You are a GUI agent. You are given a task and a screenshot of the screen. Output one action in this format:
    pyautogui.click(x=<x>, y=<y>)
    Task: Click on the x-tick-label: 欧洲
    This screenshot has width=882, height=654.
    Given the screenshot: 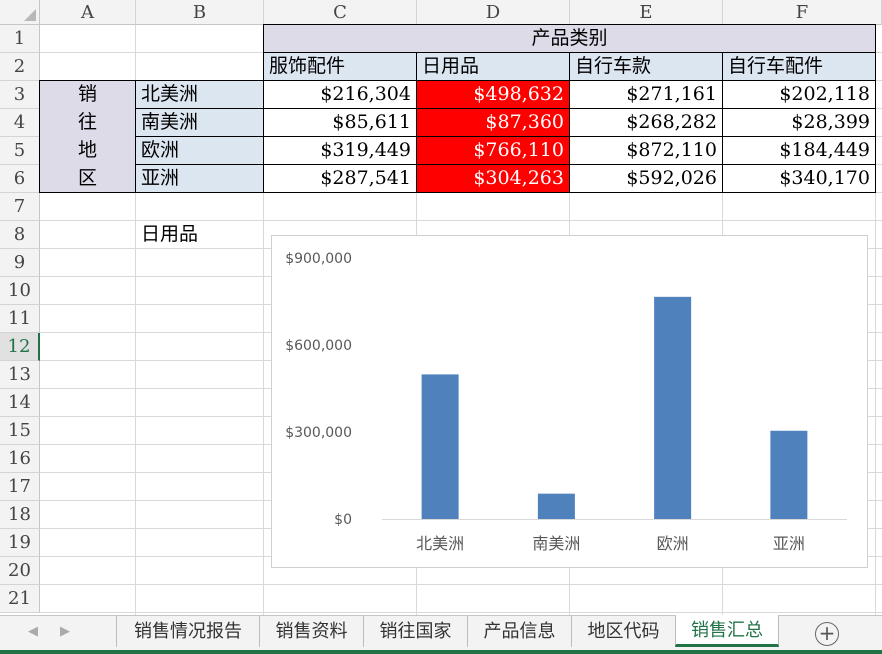 What is the action you would take?
    pyautogui.click(x=673, y=543)
    